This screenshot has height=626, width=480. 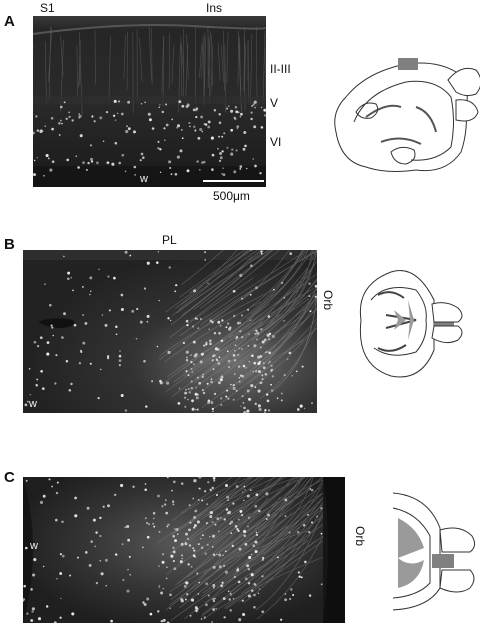 What do you see at coordinates (434, 551) in the screenshot?
I see `brain-schematic-c` at bounding box center [434, 551].